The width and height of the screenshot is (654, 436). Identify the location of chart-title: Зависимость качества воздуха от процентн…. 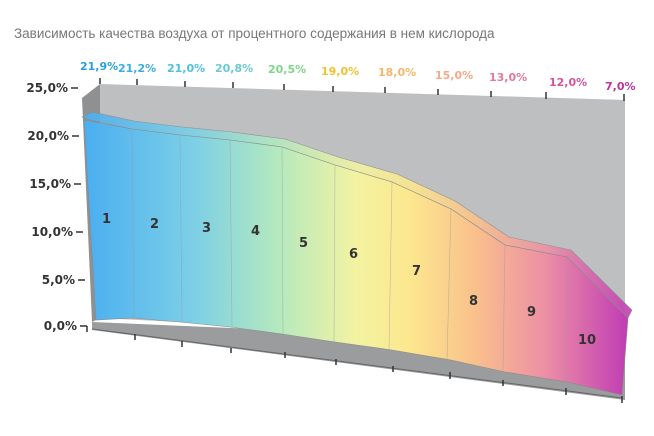
(254, 33).